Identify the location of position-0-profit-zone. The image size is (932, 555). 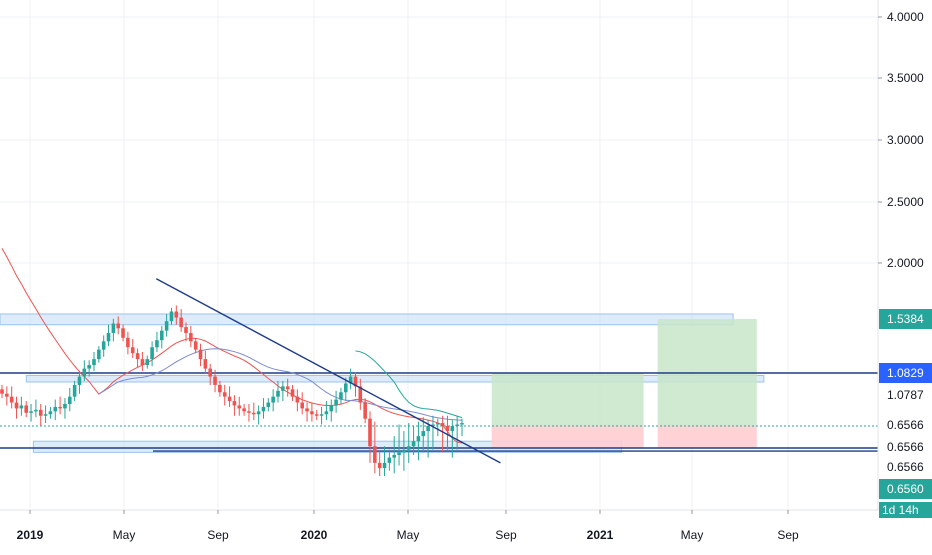
(567, 399).